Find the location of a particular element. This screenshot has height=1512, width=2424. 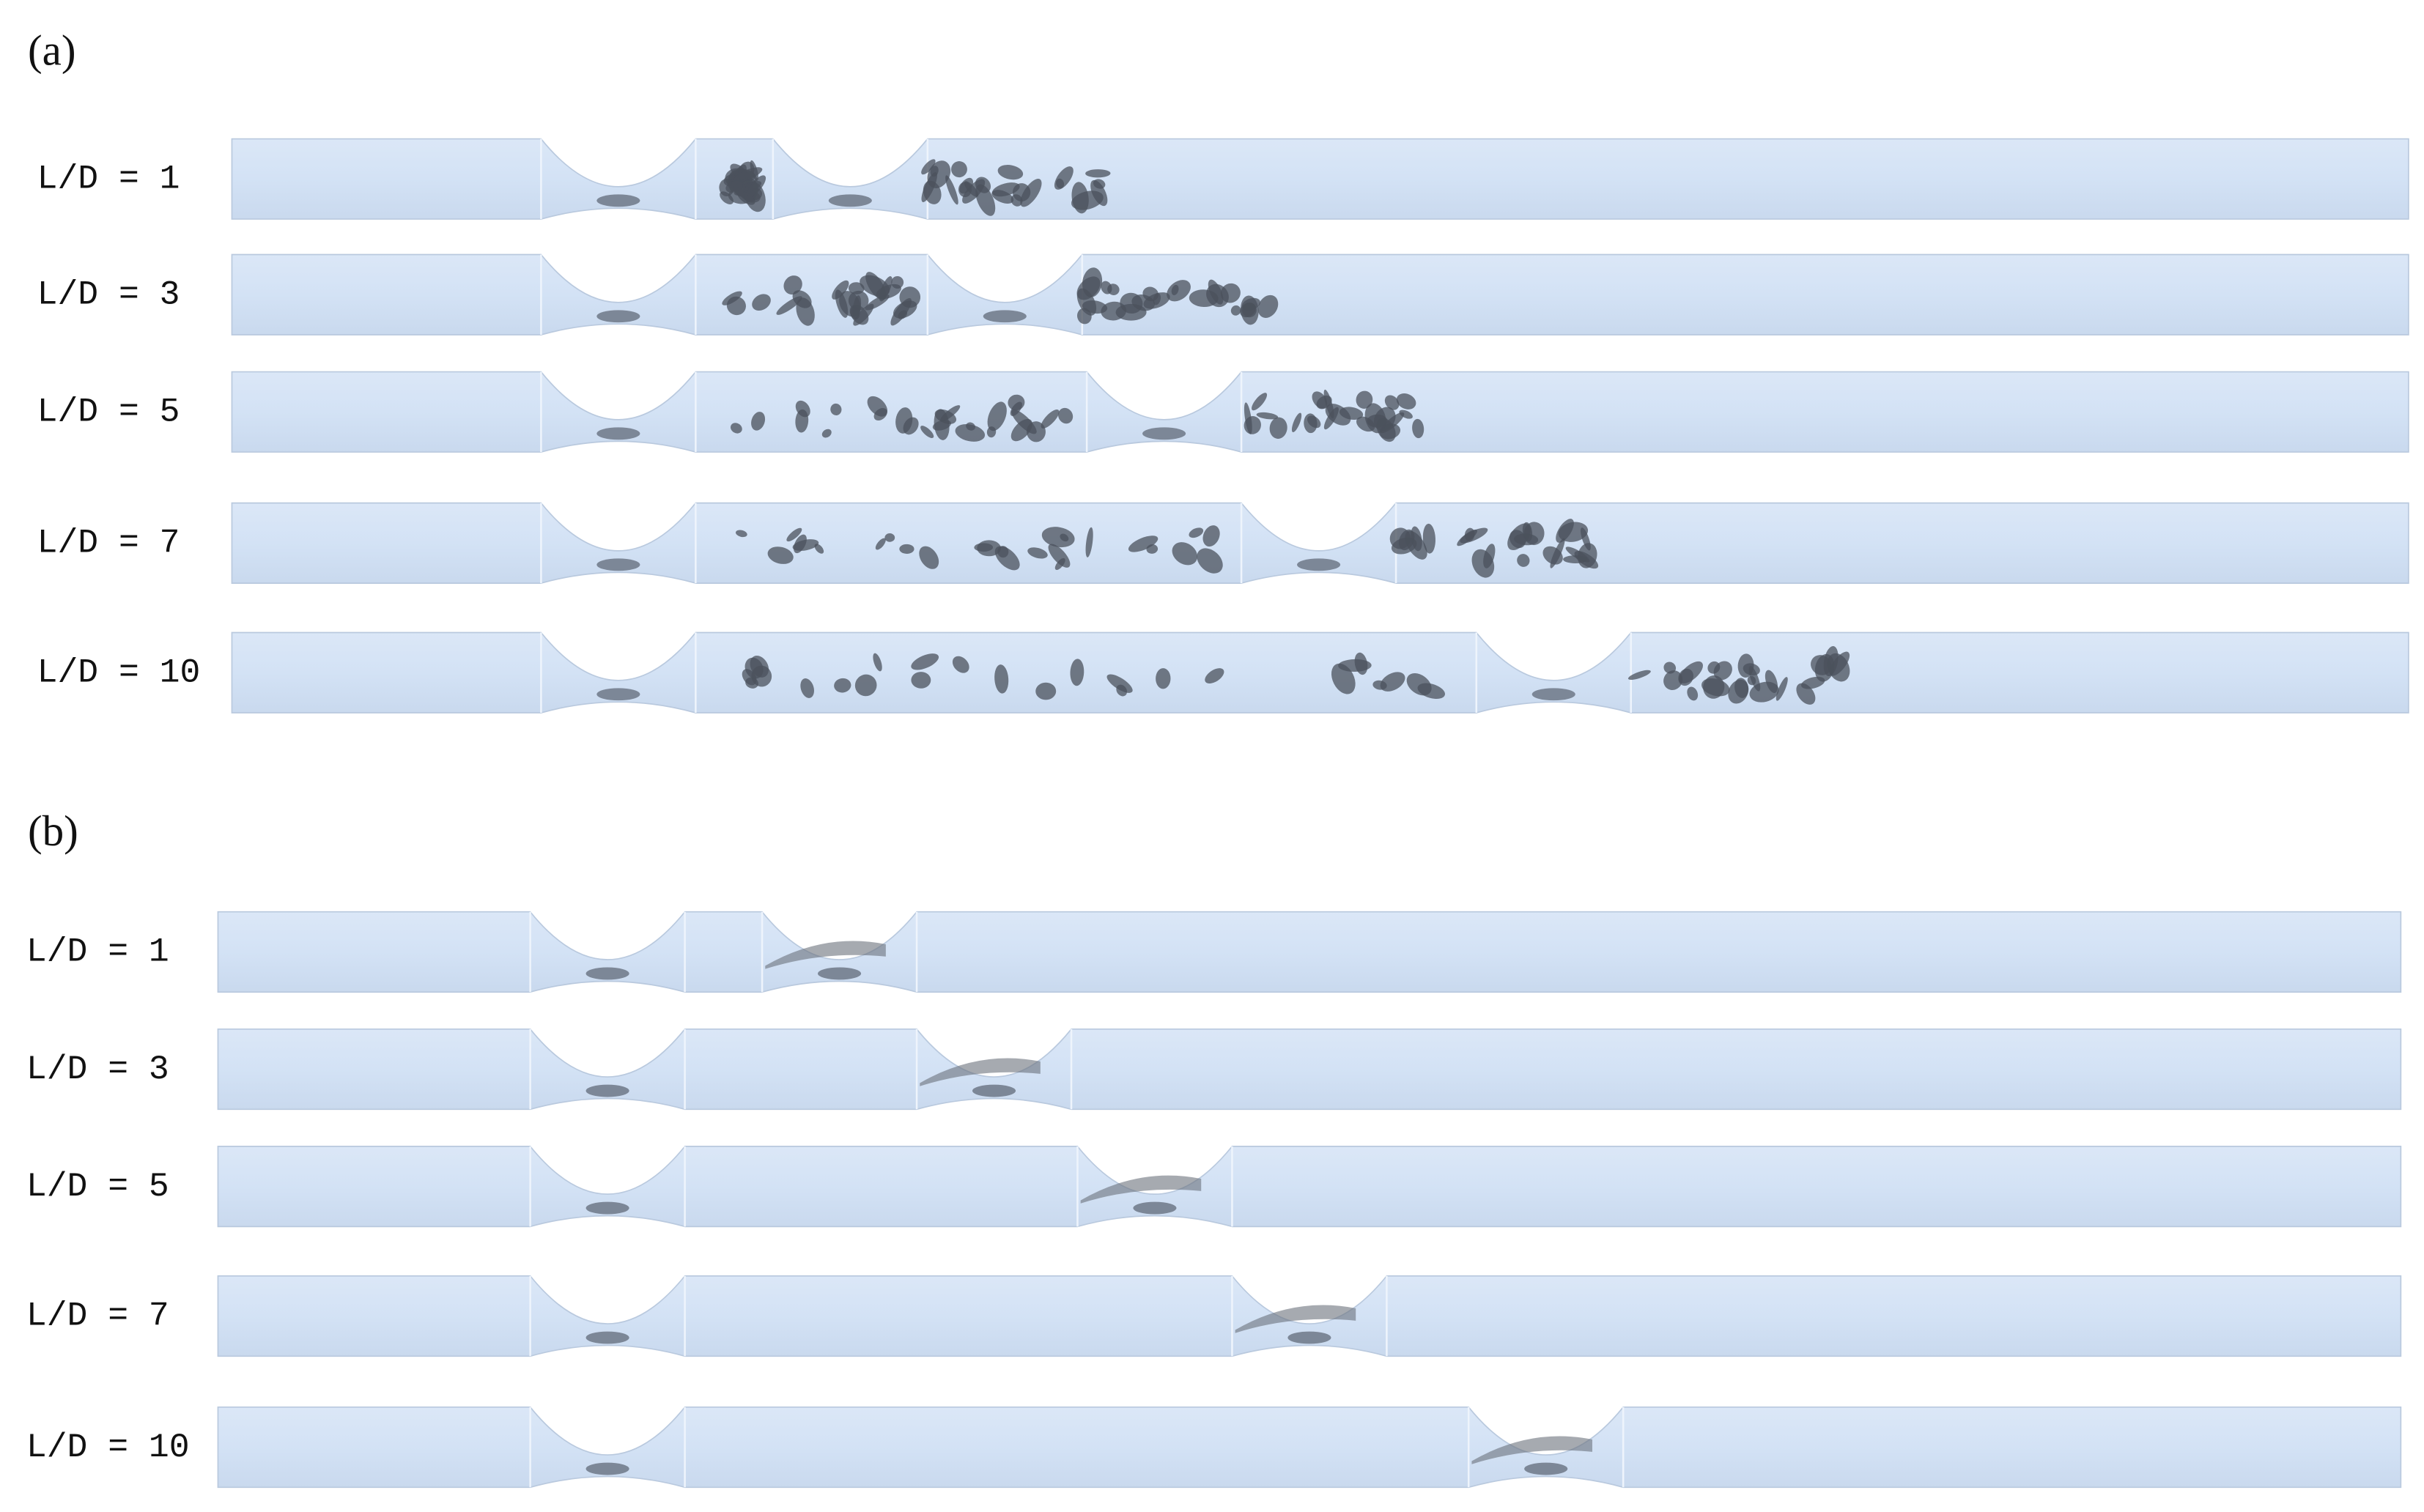

row-label: L/D = 3 is located at coordinates (108, 294).